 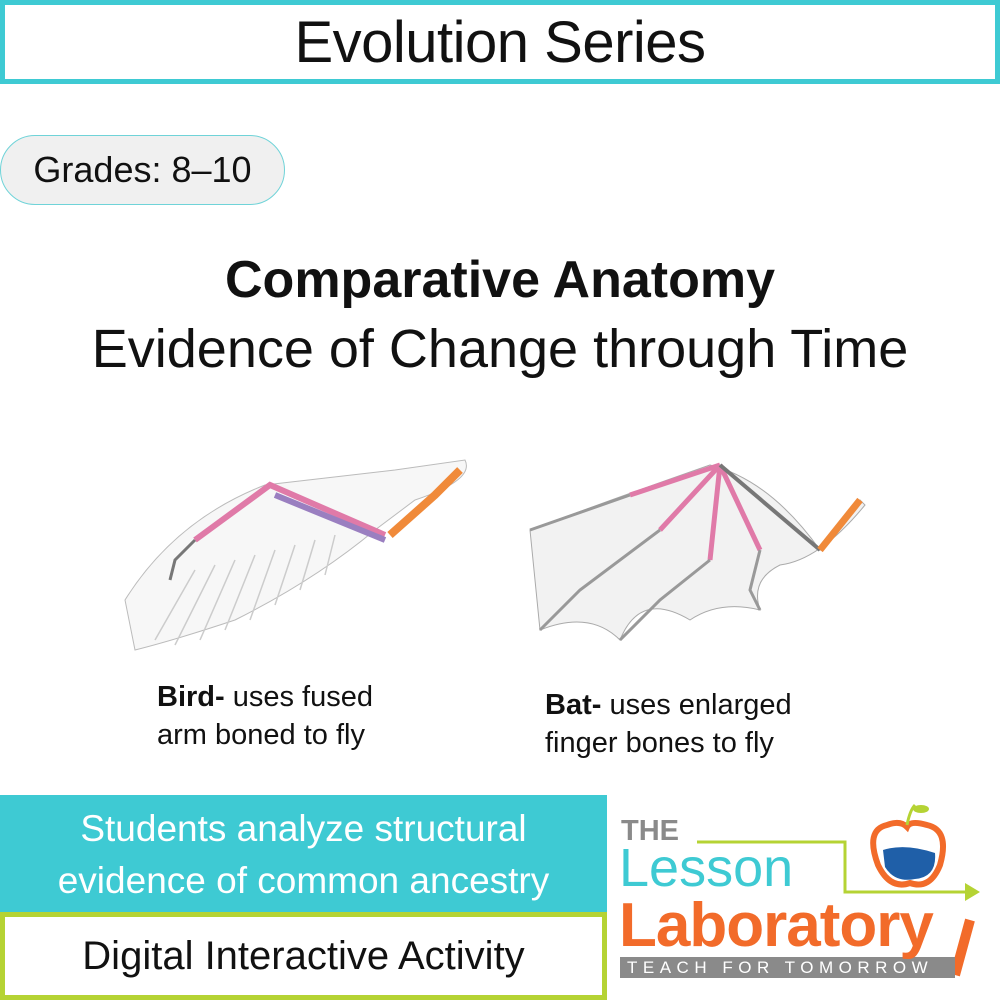 What do you see at coordinates (659, 743) in the screenshot?
I see `bat-desc-2: finger bones to fly` at bounding box center [659, 743].